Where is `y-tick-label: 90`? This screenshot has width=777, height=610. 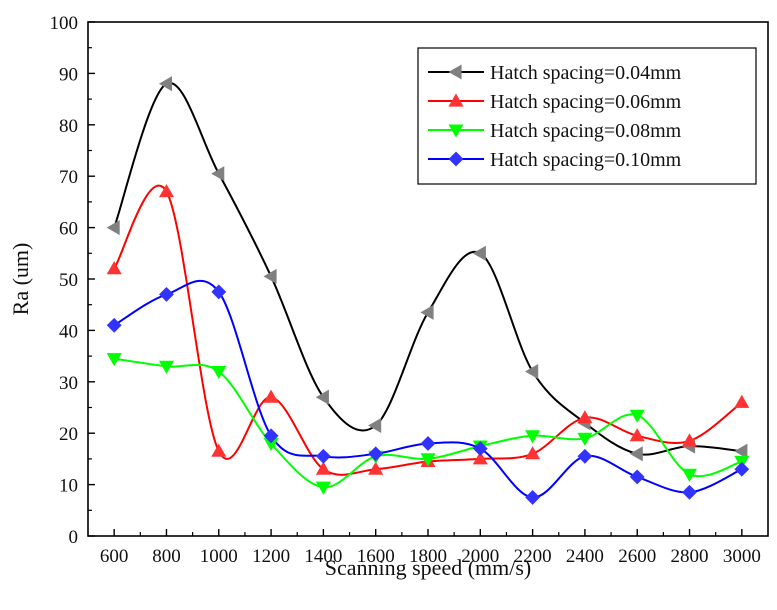 y-tick-label: 90 is located at coordinates (68, 74).